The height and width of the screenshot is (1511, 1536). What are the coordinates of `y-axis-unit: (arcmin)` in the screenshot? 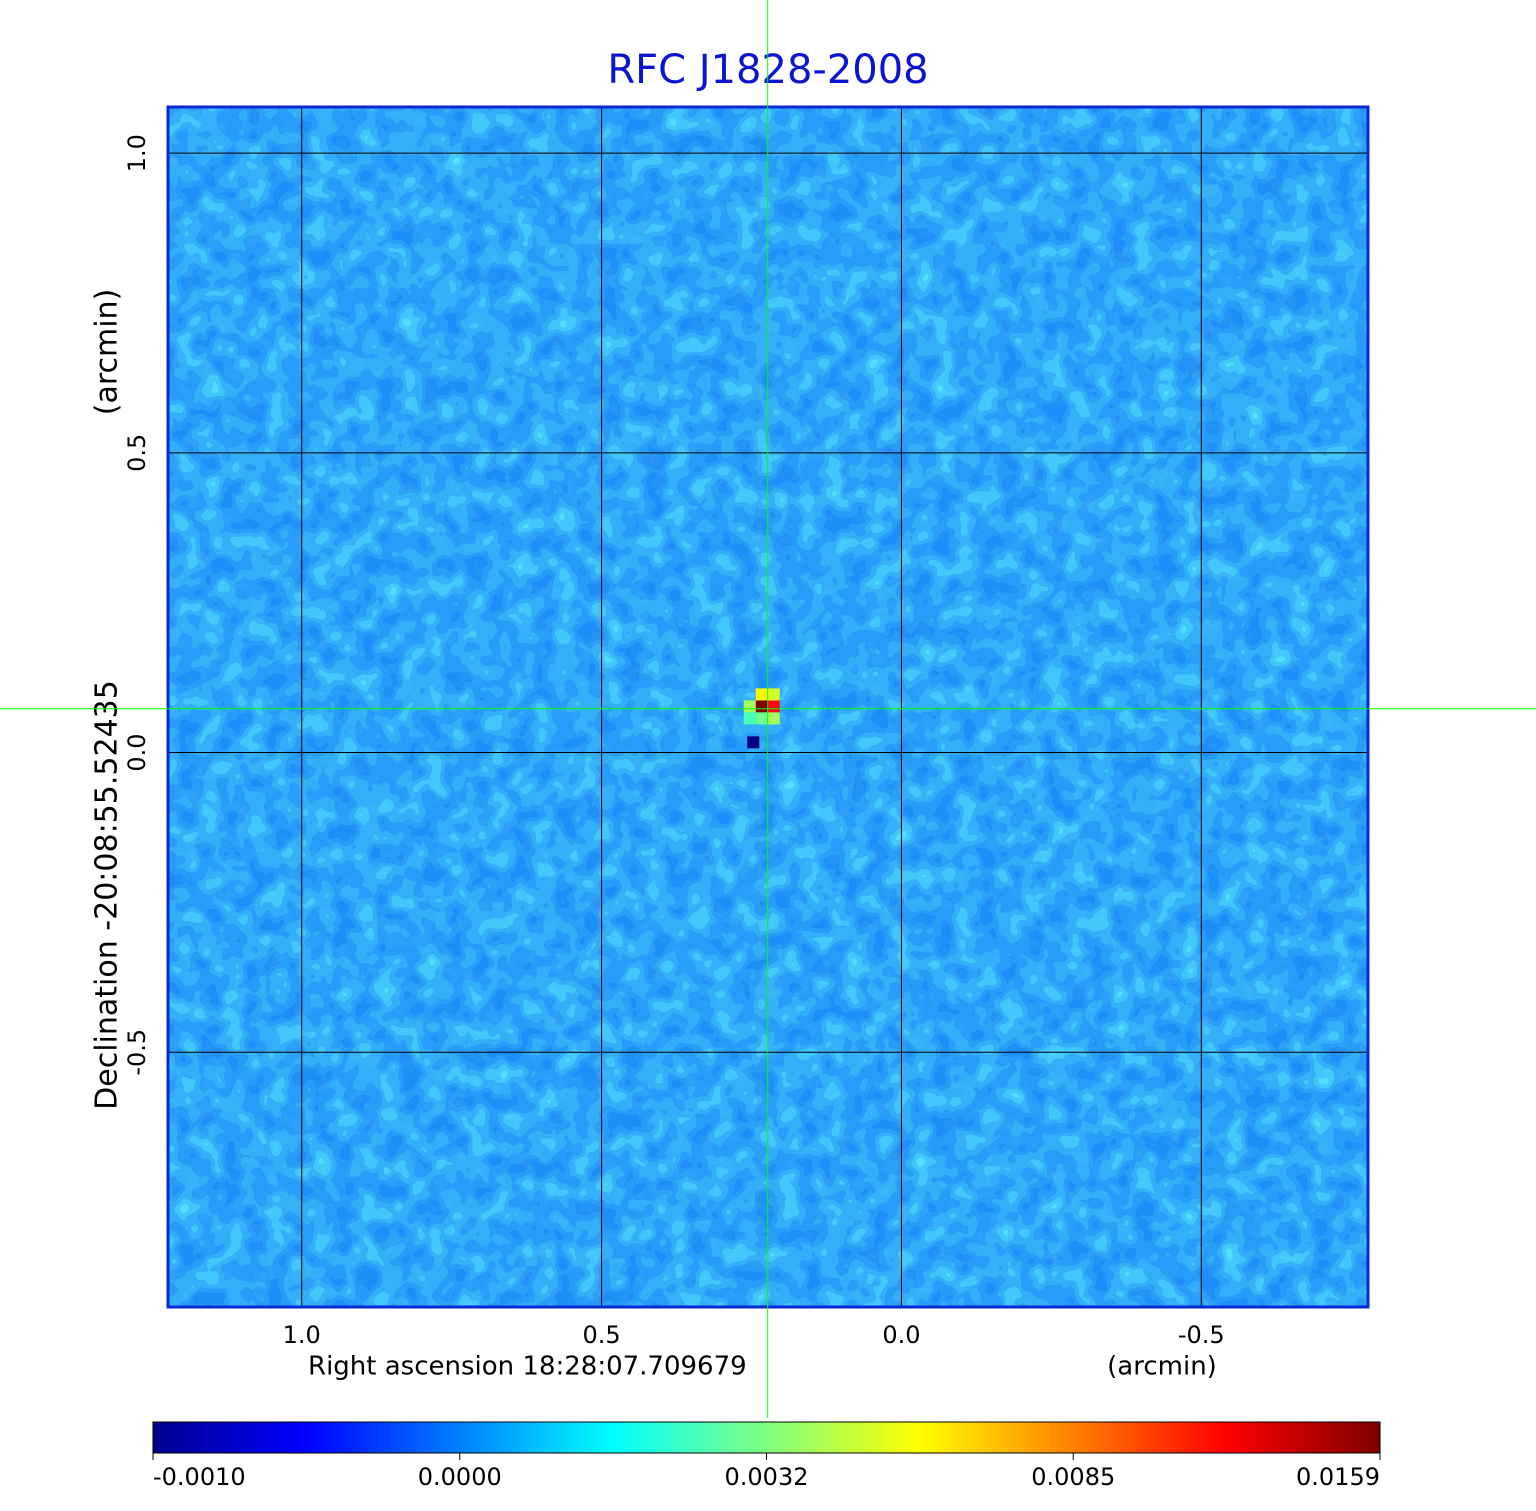 It's located at (107, 352).